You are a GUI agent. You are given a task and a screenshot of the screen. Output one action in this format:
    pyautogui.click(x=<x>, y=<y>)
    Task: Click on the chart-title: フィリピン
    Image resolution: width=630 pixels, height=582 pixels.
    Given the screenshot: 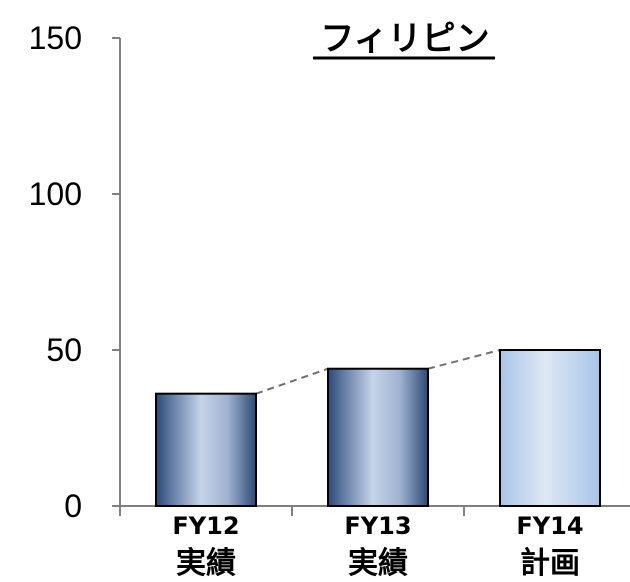 What is the action you would take?
    pyautogui.click(x=404, y=39)
    